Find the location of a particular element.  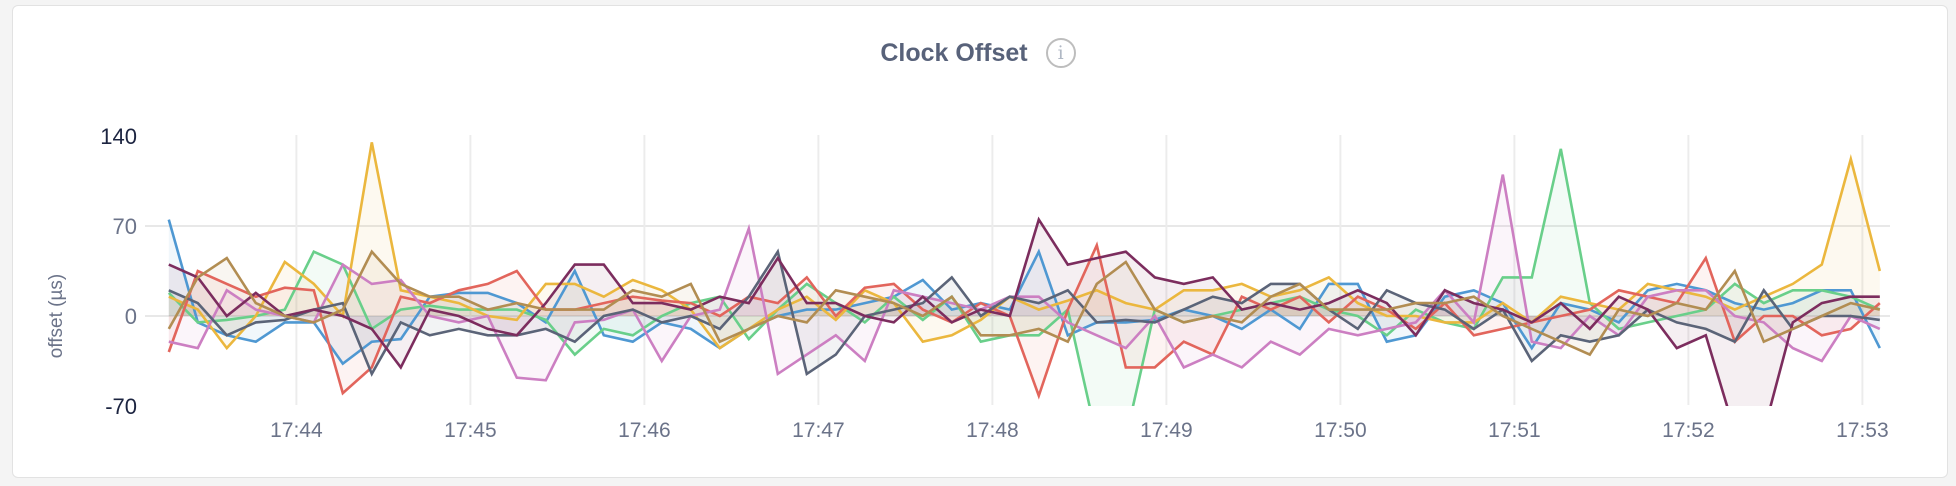

y-tick-label: -70 is located at coordinates (121, 406).